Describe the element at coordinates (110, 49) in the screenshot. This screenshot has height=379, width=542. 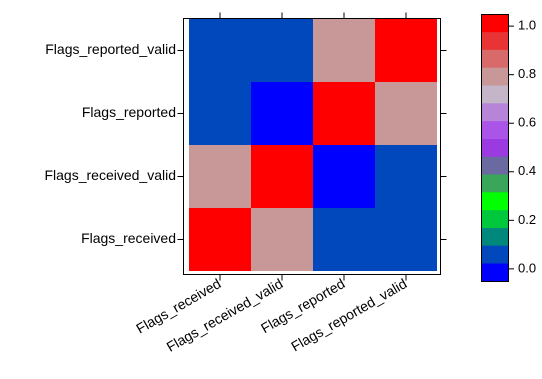
I see `y-tick-label: Flags_reported_valid` at that location.